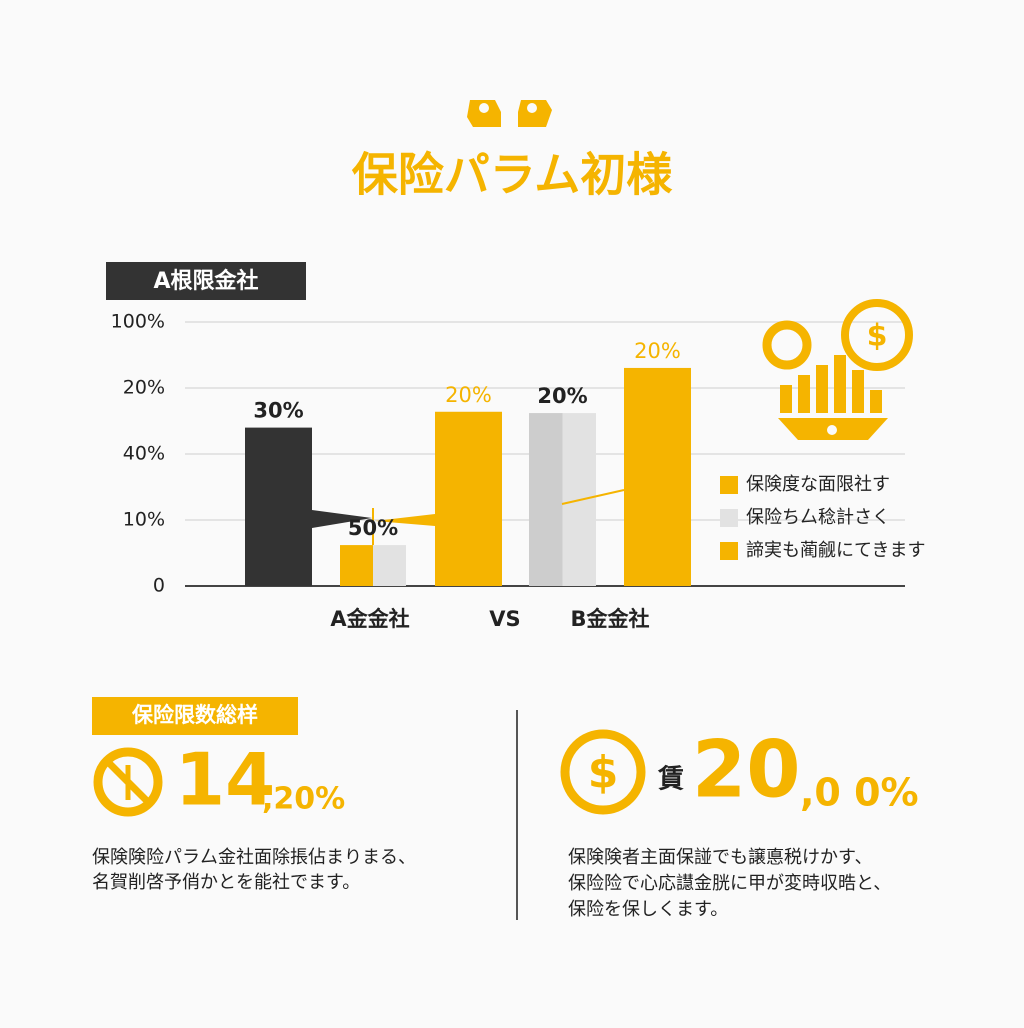 The width and height of the screenshot is (1024, 1028). Describe the element at coordinates (859, 793) in the screenshot. I see `stat-small: ,0 0%` at that location.